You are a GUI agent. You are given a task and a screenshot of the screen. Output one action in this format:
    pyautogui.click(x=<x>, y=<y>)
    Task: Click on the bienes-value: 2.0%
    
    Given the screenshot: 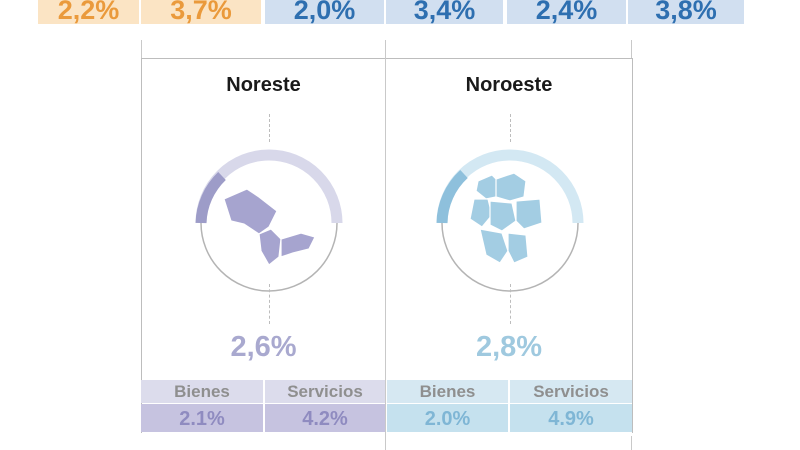 What is the action you would take?
    pyautogui.click(x=447, y=418)
    